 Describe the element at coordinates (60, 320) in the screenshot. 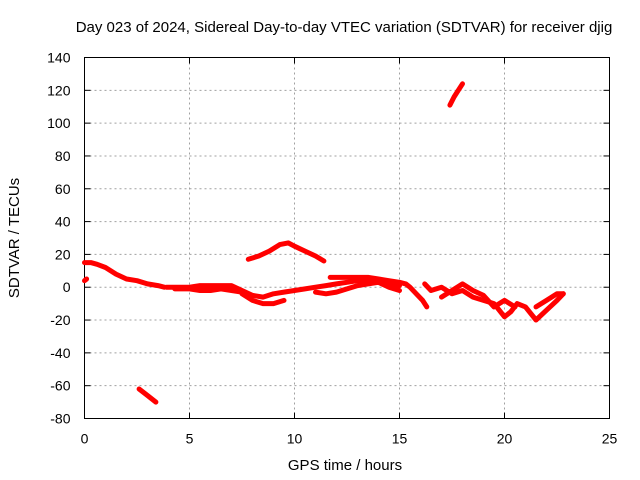

I see `y-tick-label: -20` at that location.